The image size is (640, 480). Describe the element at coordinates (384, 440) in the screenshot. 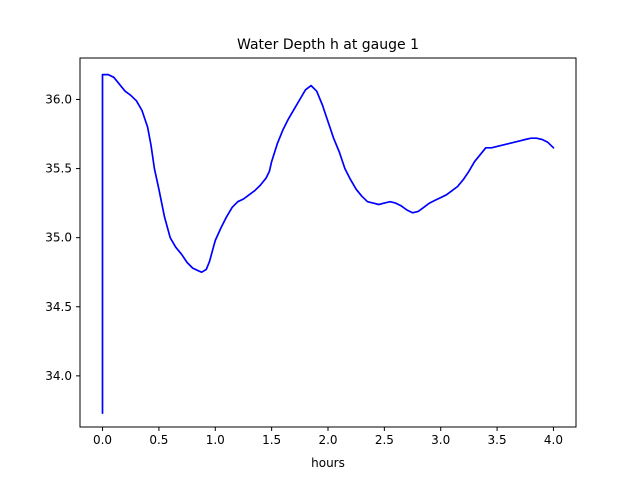

I see `x-tick-label: 2.5` at that location.